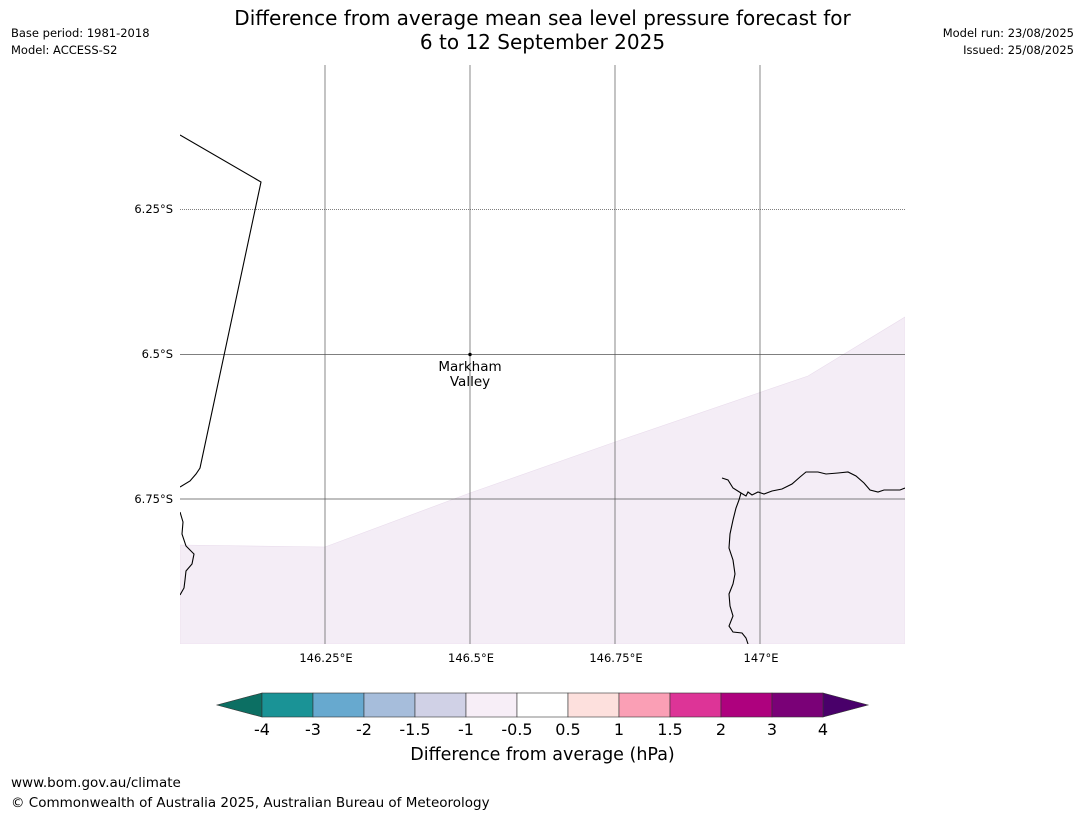 The height and width of the screenshot is (816, 1085). Describe the element at coordinates (471, 658) in the screenshot. I see `lon-tick-146-5e: 146.5°E` at that location.